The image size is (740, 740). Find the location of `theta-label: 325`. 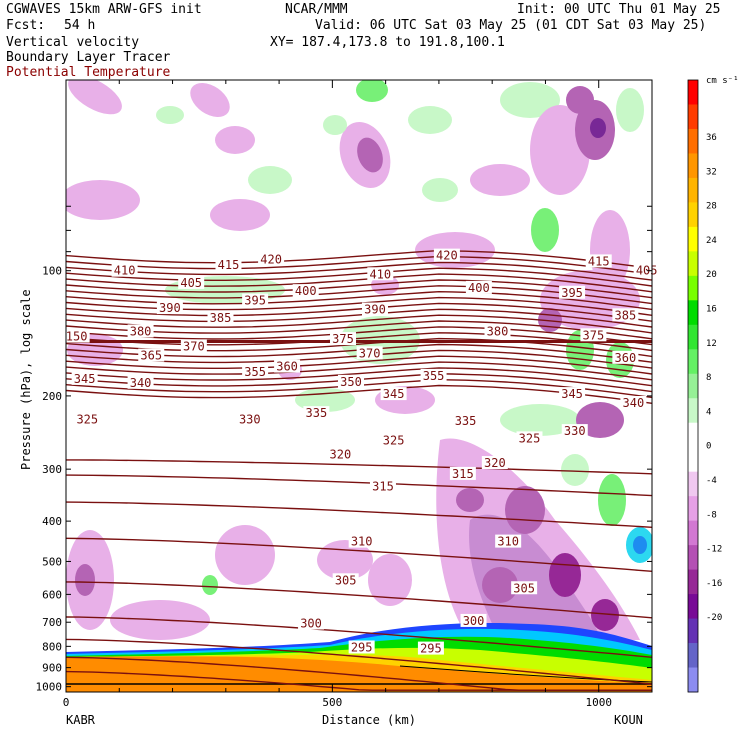

theta-label: 325 is located at coordinates (394, 441).